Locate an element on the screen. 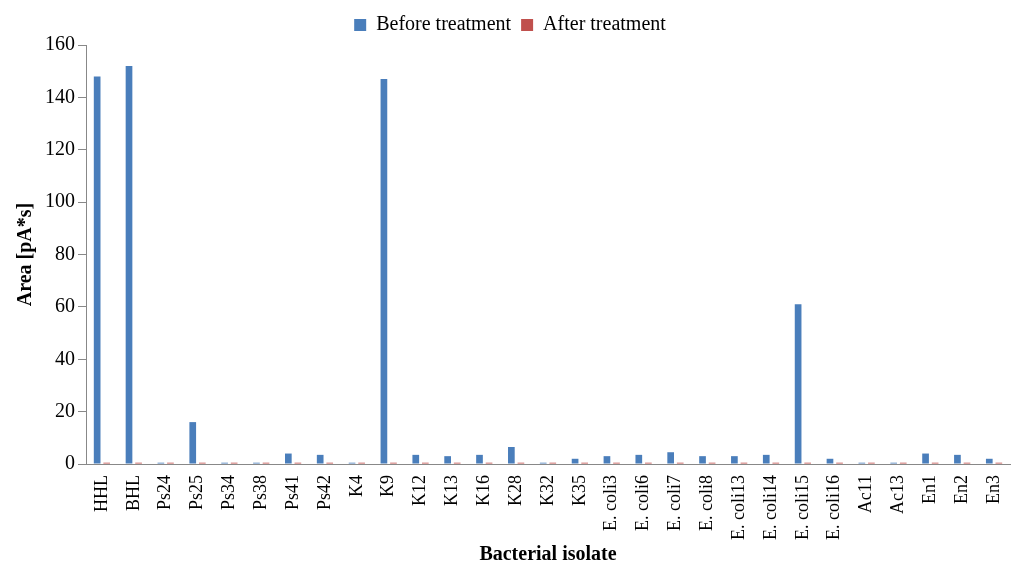 The image size is (1020, 572). x-tick-label: E. coli8 is located at coordinates (706, 503).